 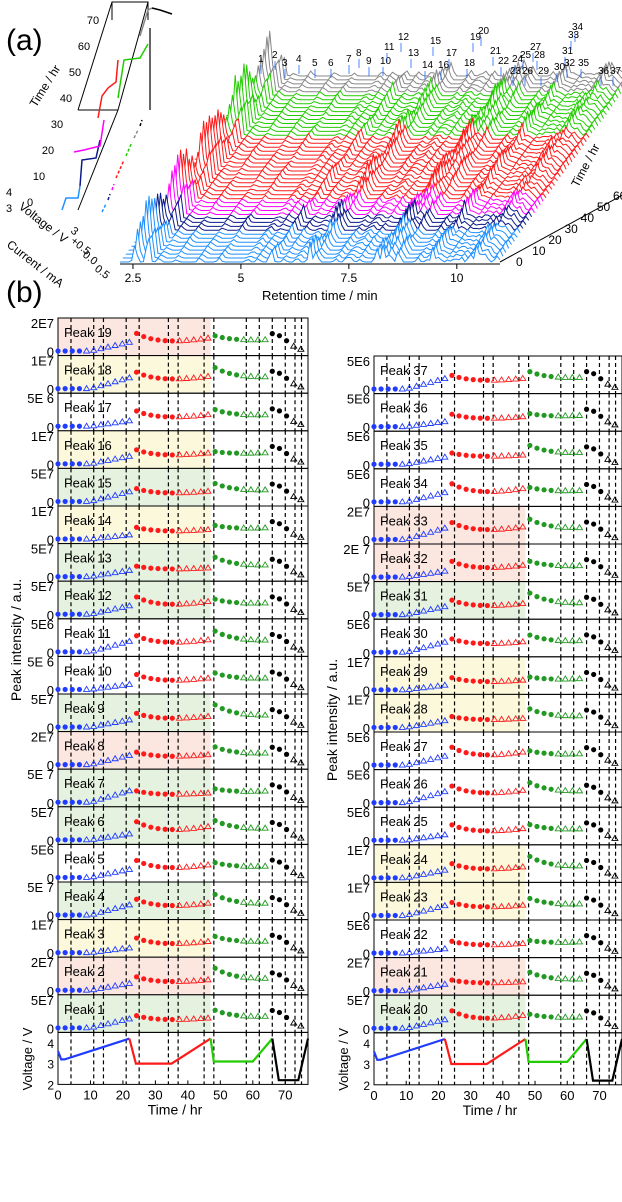 What do you see at coordinates (555, 240) in the screenshot?
I see `time-tick-label: 20` at bounding box center [555, 240].